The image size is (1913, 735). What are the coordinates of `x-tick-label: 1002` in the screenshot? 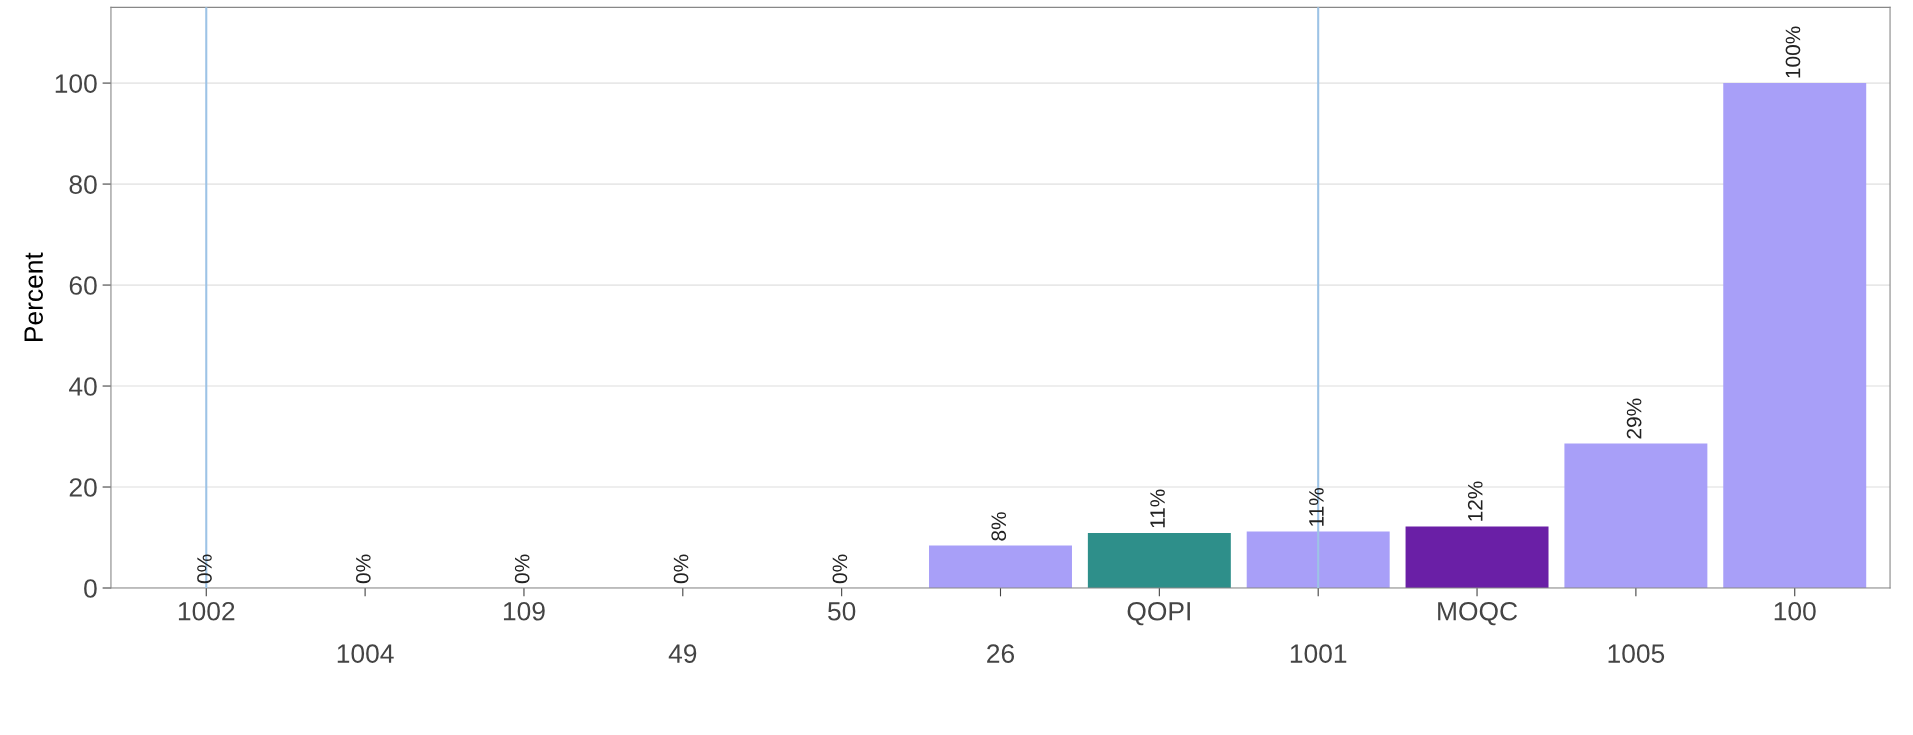 It's located at (206, 611).